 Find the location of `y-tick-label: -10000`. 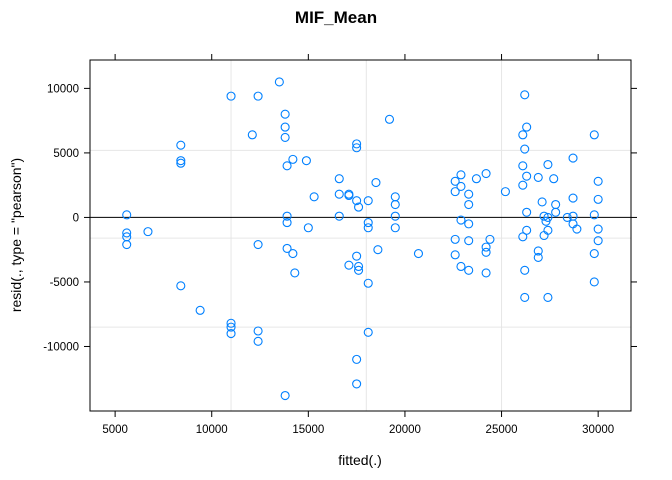

y-tick-label: -10000 is located at coordinates (61, 347).